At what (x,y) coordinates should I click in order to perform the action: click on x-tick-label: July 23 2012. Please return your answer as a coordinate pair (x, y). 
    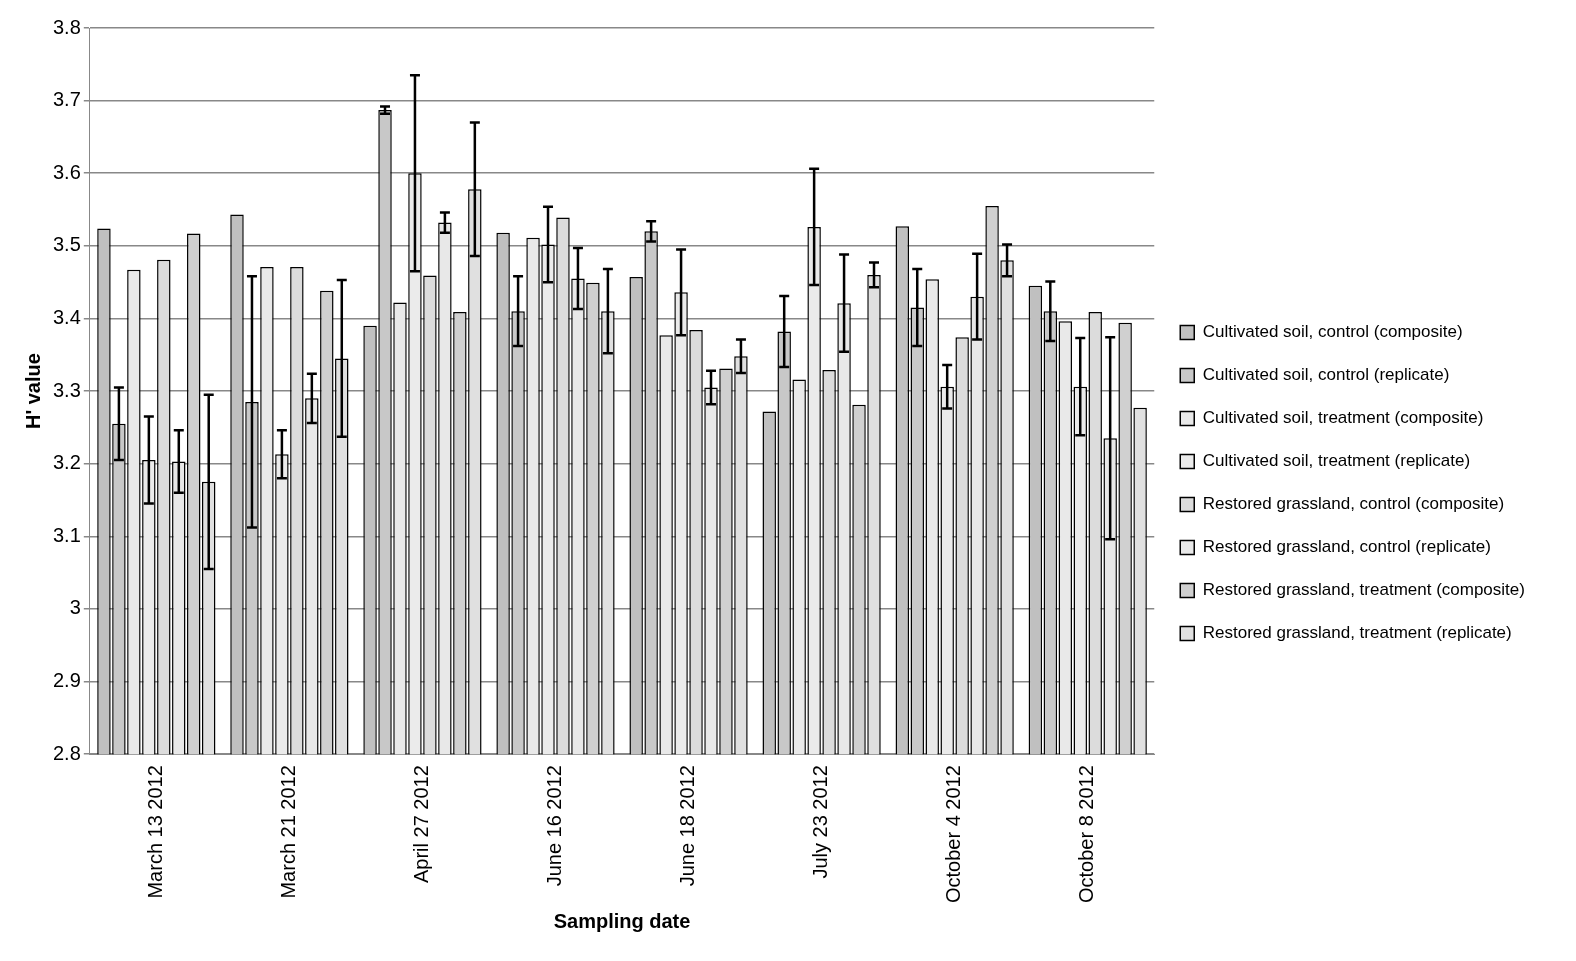
    Looking at the image, I should click on (820, 822).